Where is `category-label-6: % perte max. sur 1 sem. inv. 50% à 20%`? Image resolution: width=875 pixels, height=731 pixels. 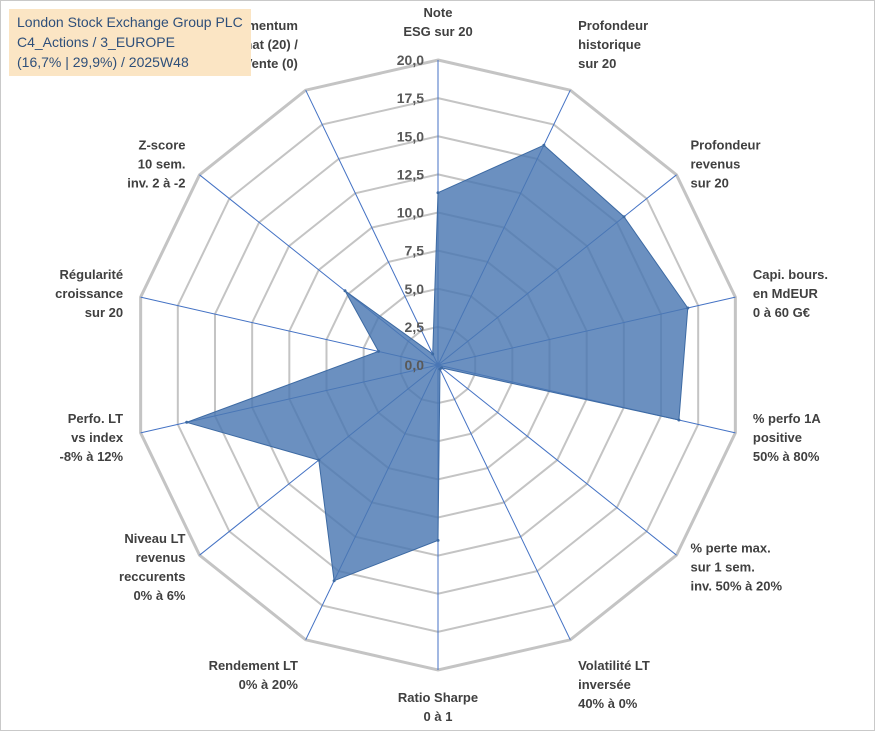 category-label-6: % perte max. sur 1 sem. inv. 50% à 20% is located at coordinates (737, 566).